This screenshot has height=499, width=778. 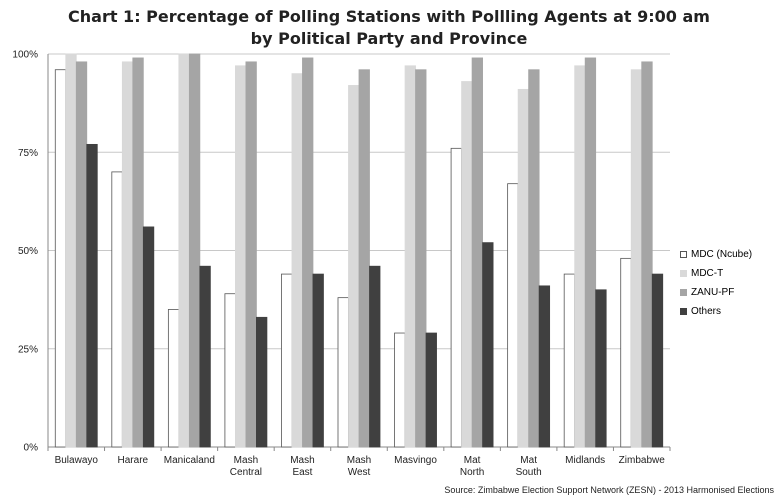 What do you see at coordinates (585, 460) in the screenshot?
I see `x-tick-label: Midlands` at bounding box center [585, 460].